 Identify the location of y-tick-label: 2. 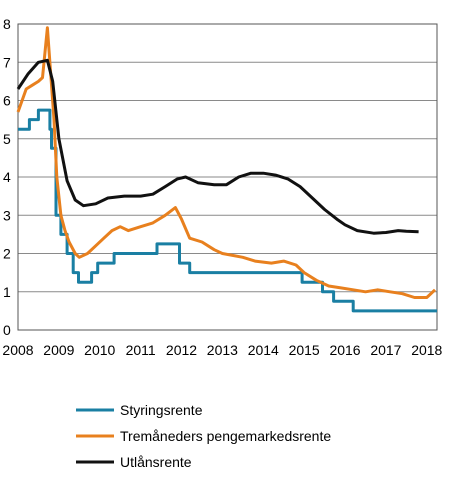
(7, 254).